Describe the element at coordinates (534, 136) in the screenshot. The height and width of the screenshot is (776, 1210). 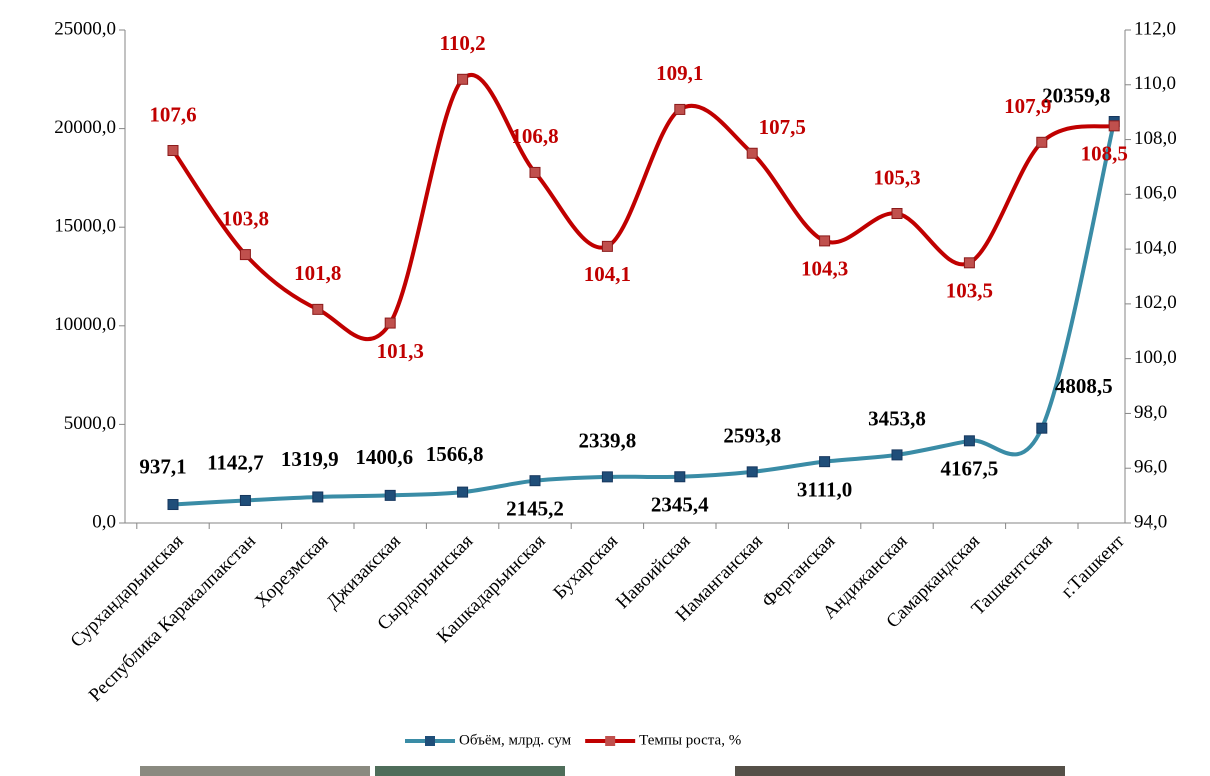
I see `data-label: 106,8` at that location.